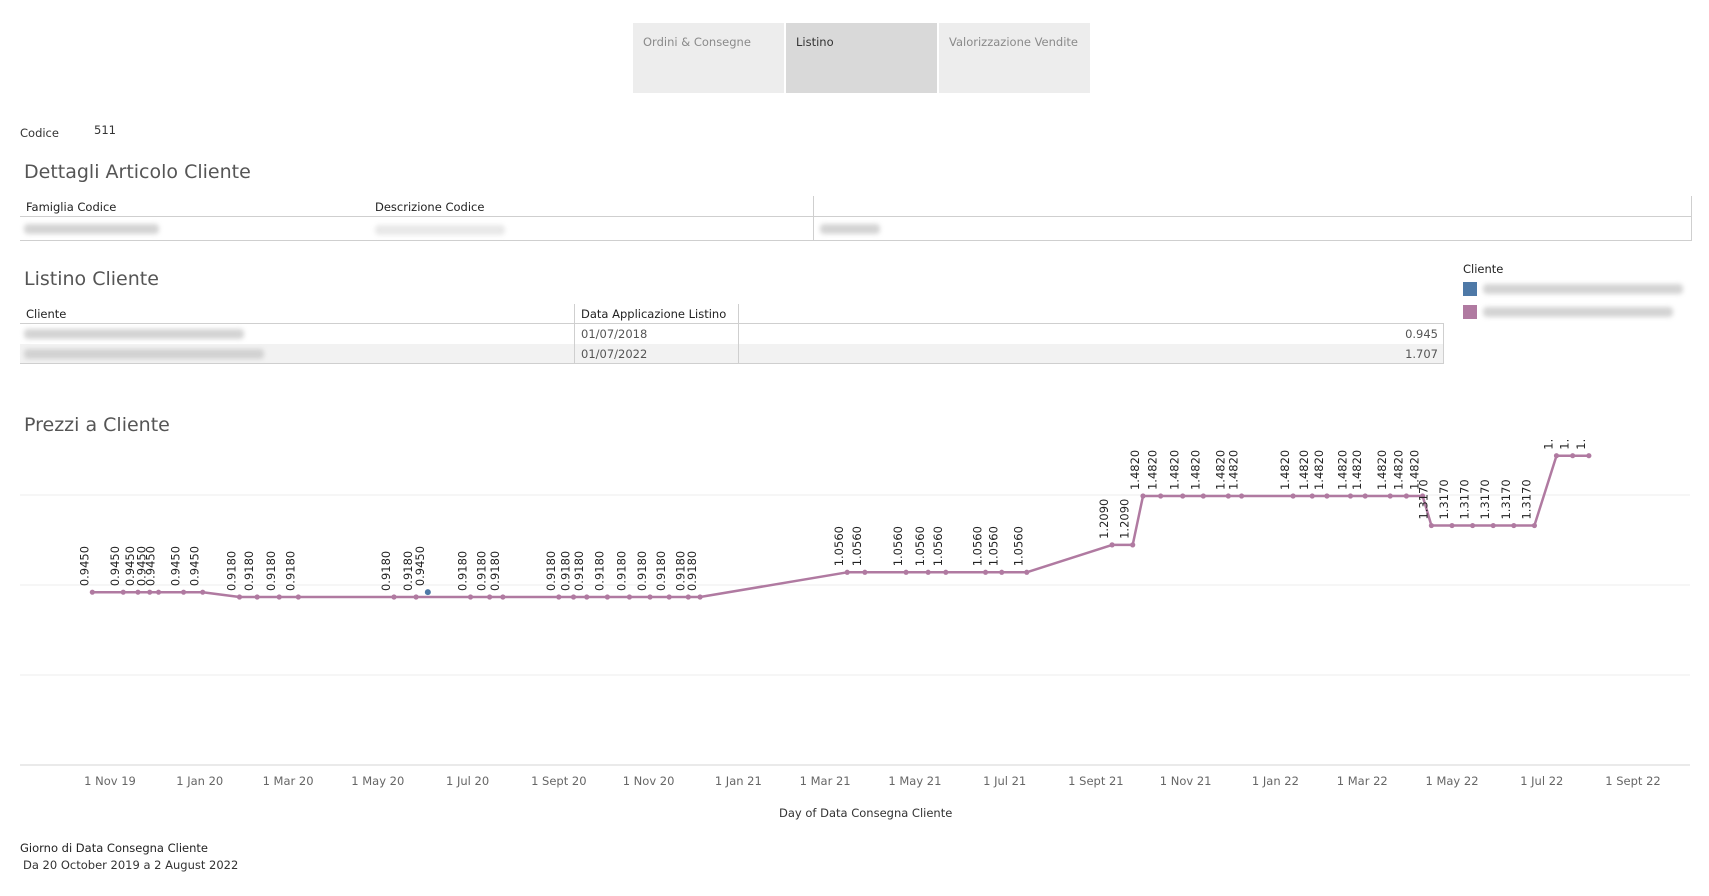 This screenshot has height=896, width=1709. What do you see at coordinates (91, 229) in the screenshot?
I see `redacted-famiglia` at bounding box center [91, 229].